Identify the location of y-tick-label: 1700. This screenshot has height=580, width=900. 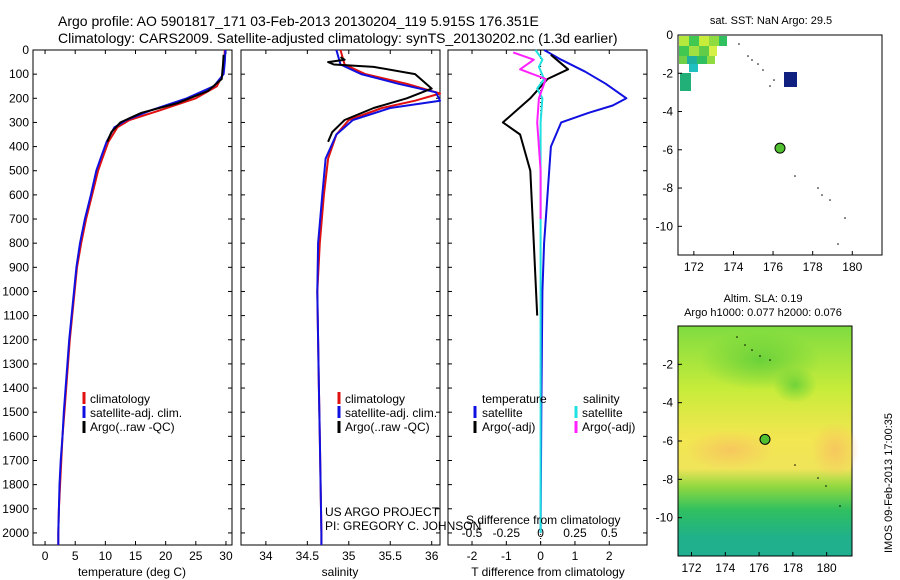
(15, 460).